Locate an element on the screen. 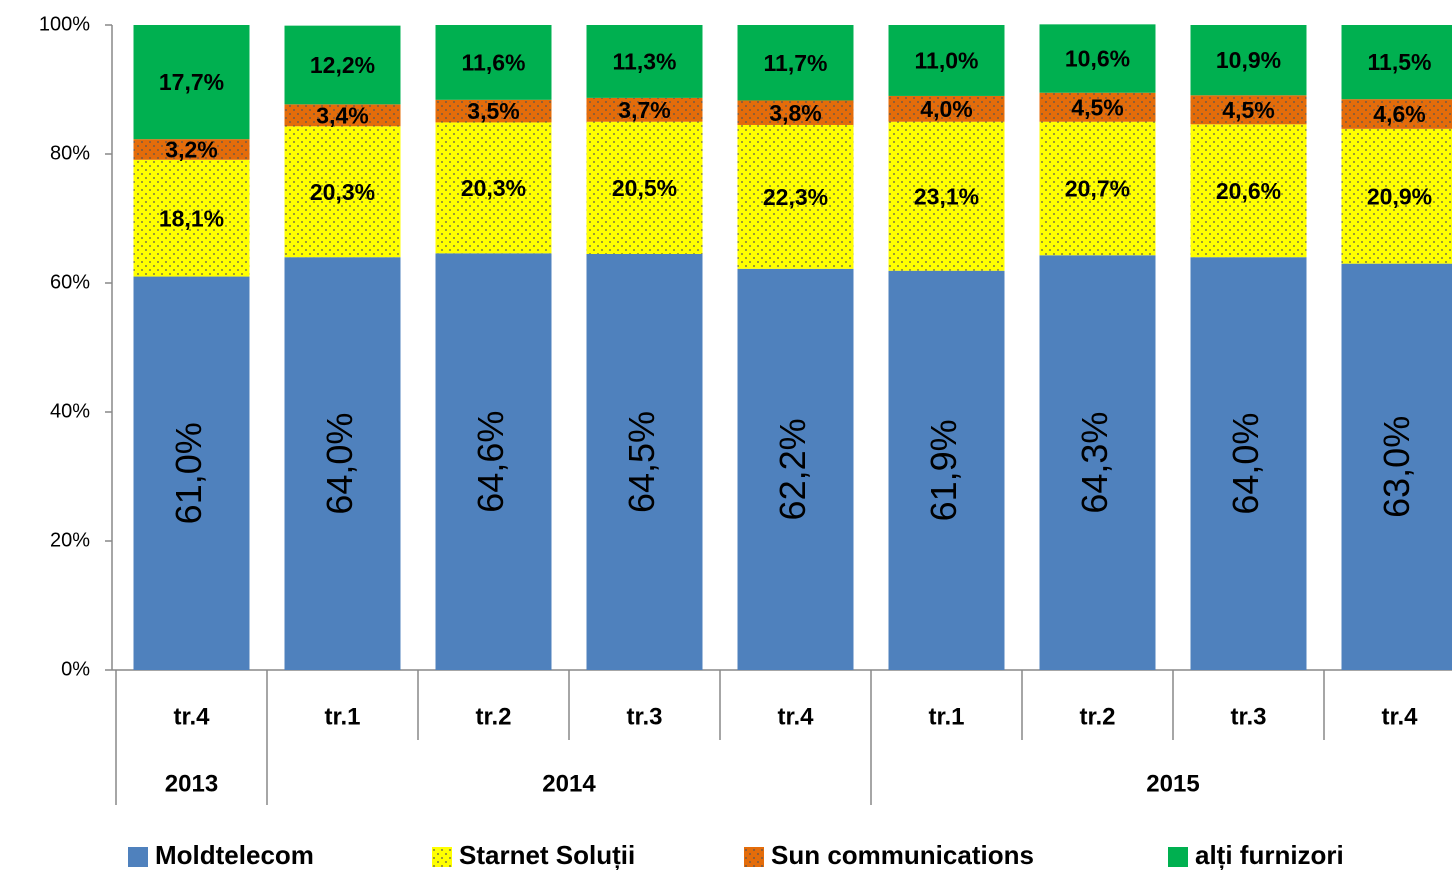  y-tick-label: 60% is located at coordinates (70, 282).